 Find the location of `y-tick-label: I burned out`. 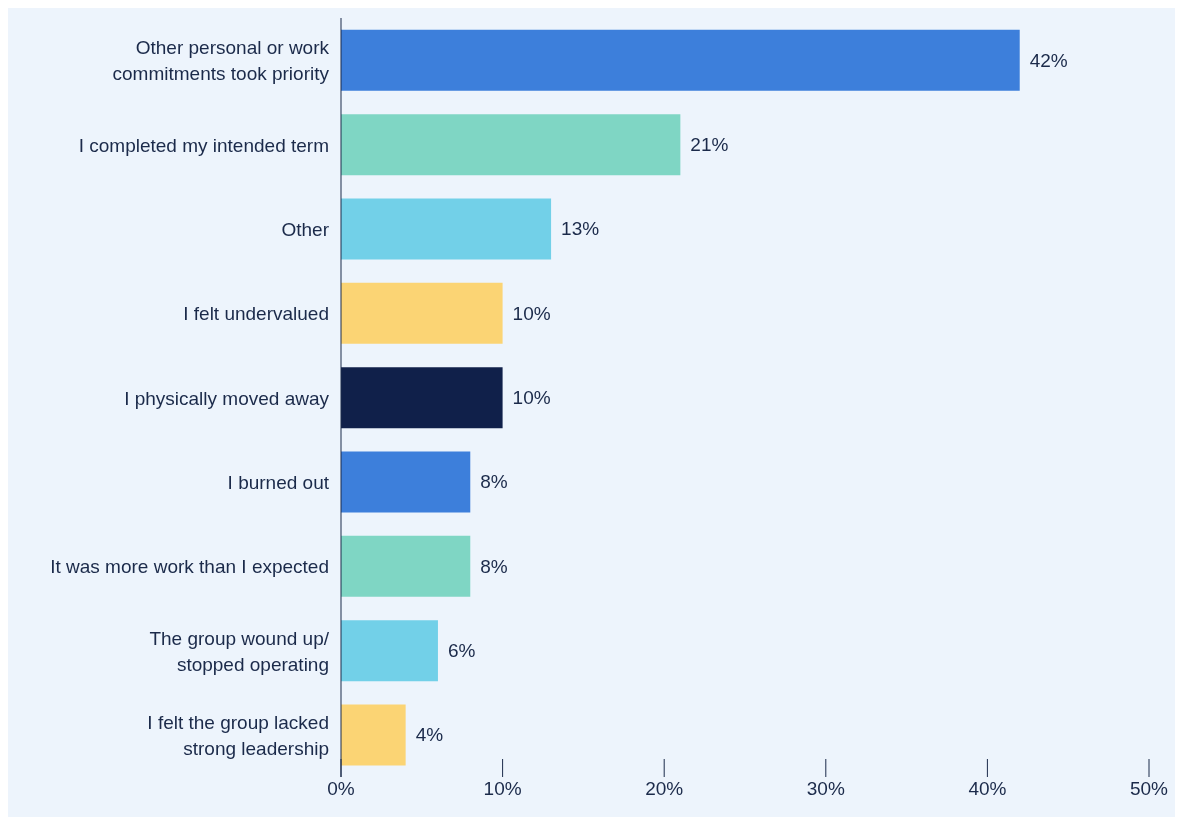

y-tick-label: I burned out is located at coordinates (278, 482).